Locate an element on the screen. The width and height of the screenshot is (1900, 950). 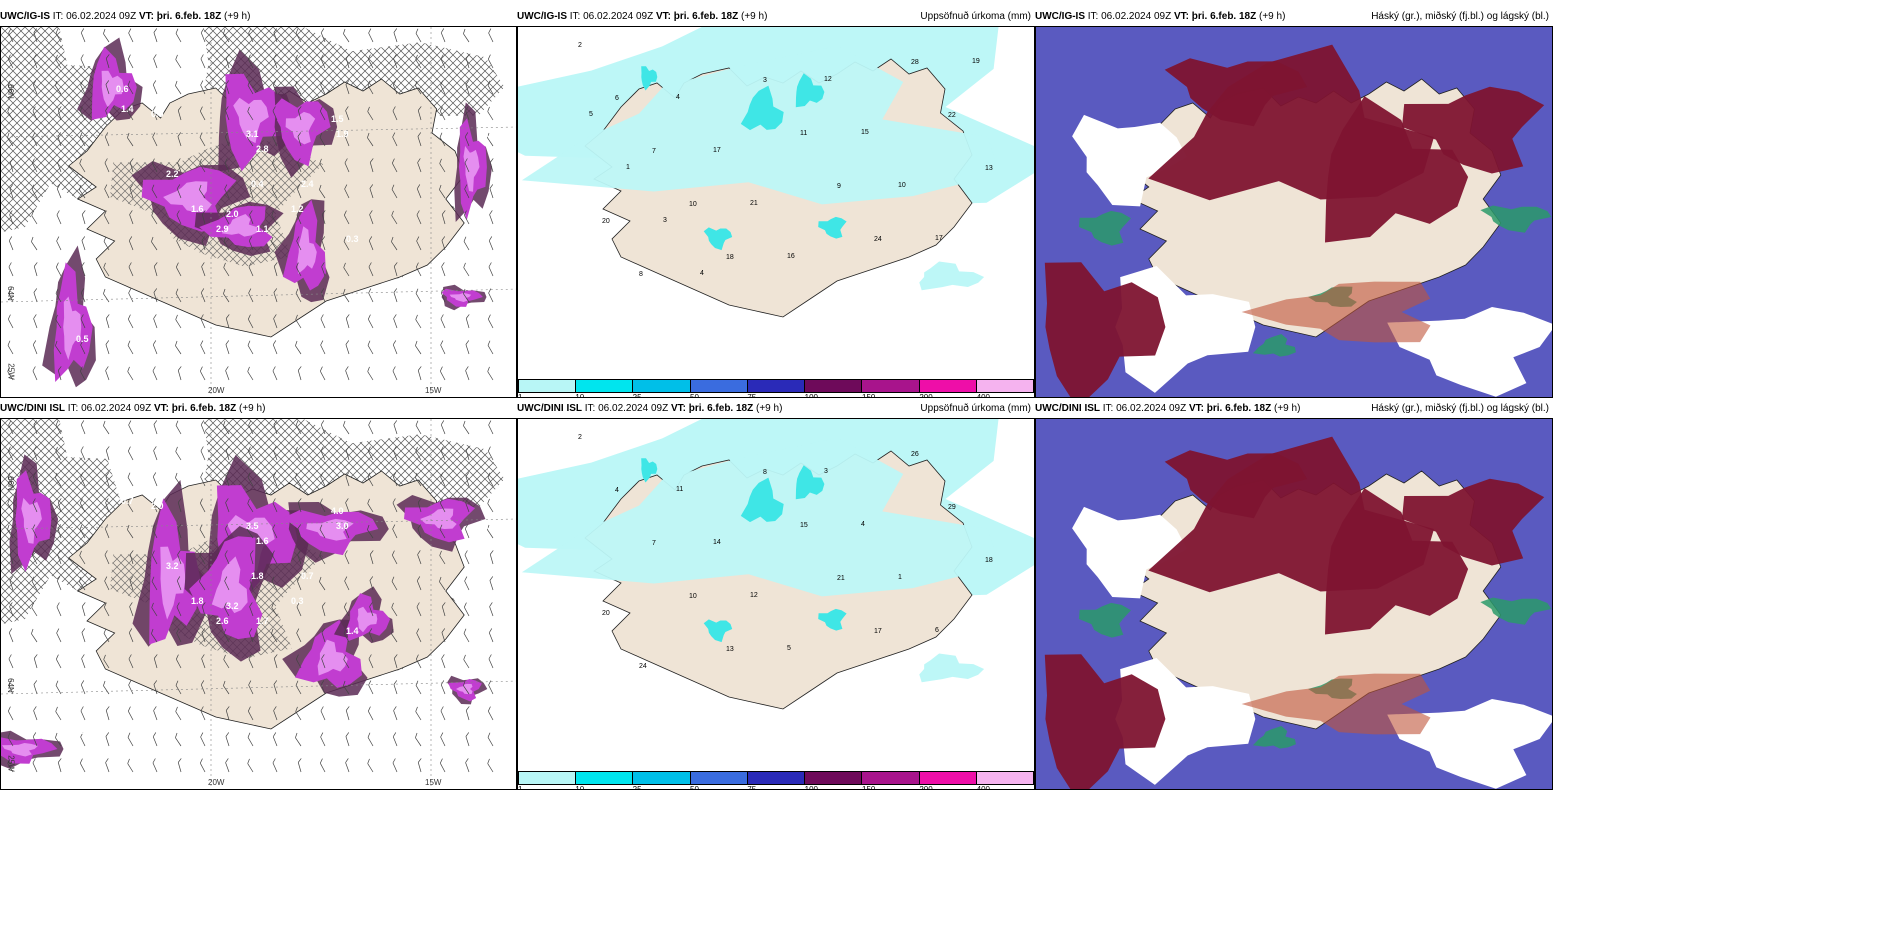
high-cloud-area is located at coordinates (1397, 561).